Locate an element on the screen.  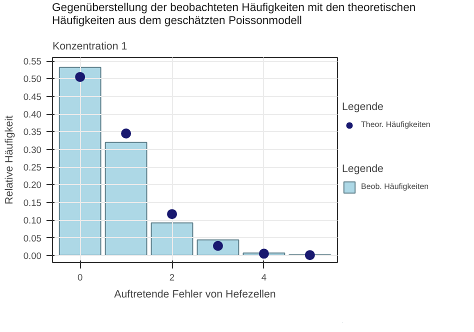
y-tick-label: 0.45 is located at coordinates (32, 97).